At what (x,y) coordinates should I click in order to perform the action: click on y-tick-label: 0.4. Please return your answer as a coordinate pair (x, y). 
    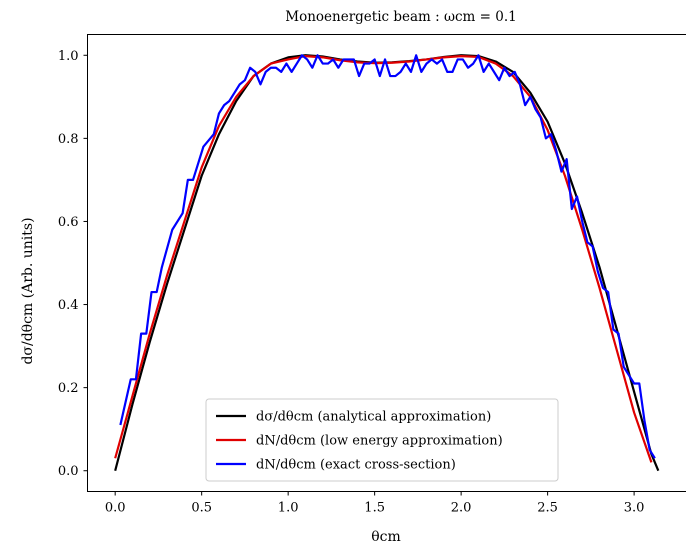
    Looking at the image, I should click on (68, 305).